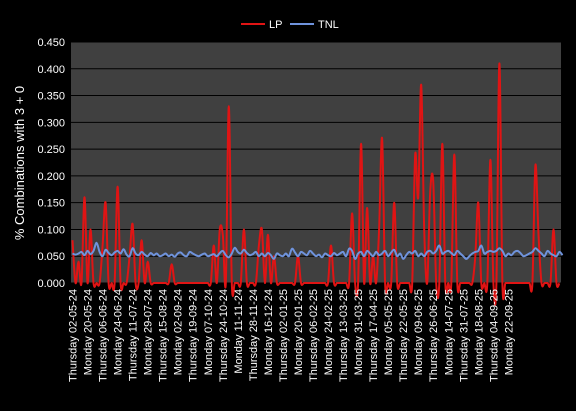  I want to click on y-tick-label: 0.450, so click(51, 43).